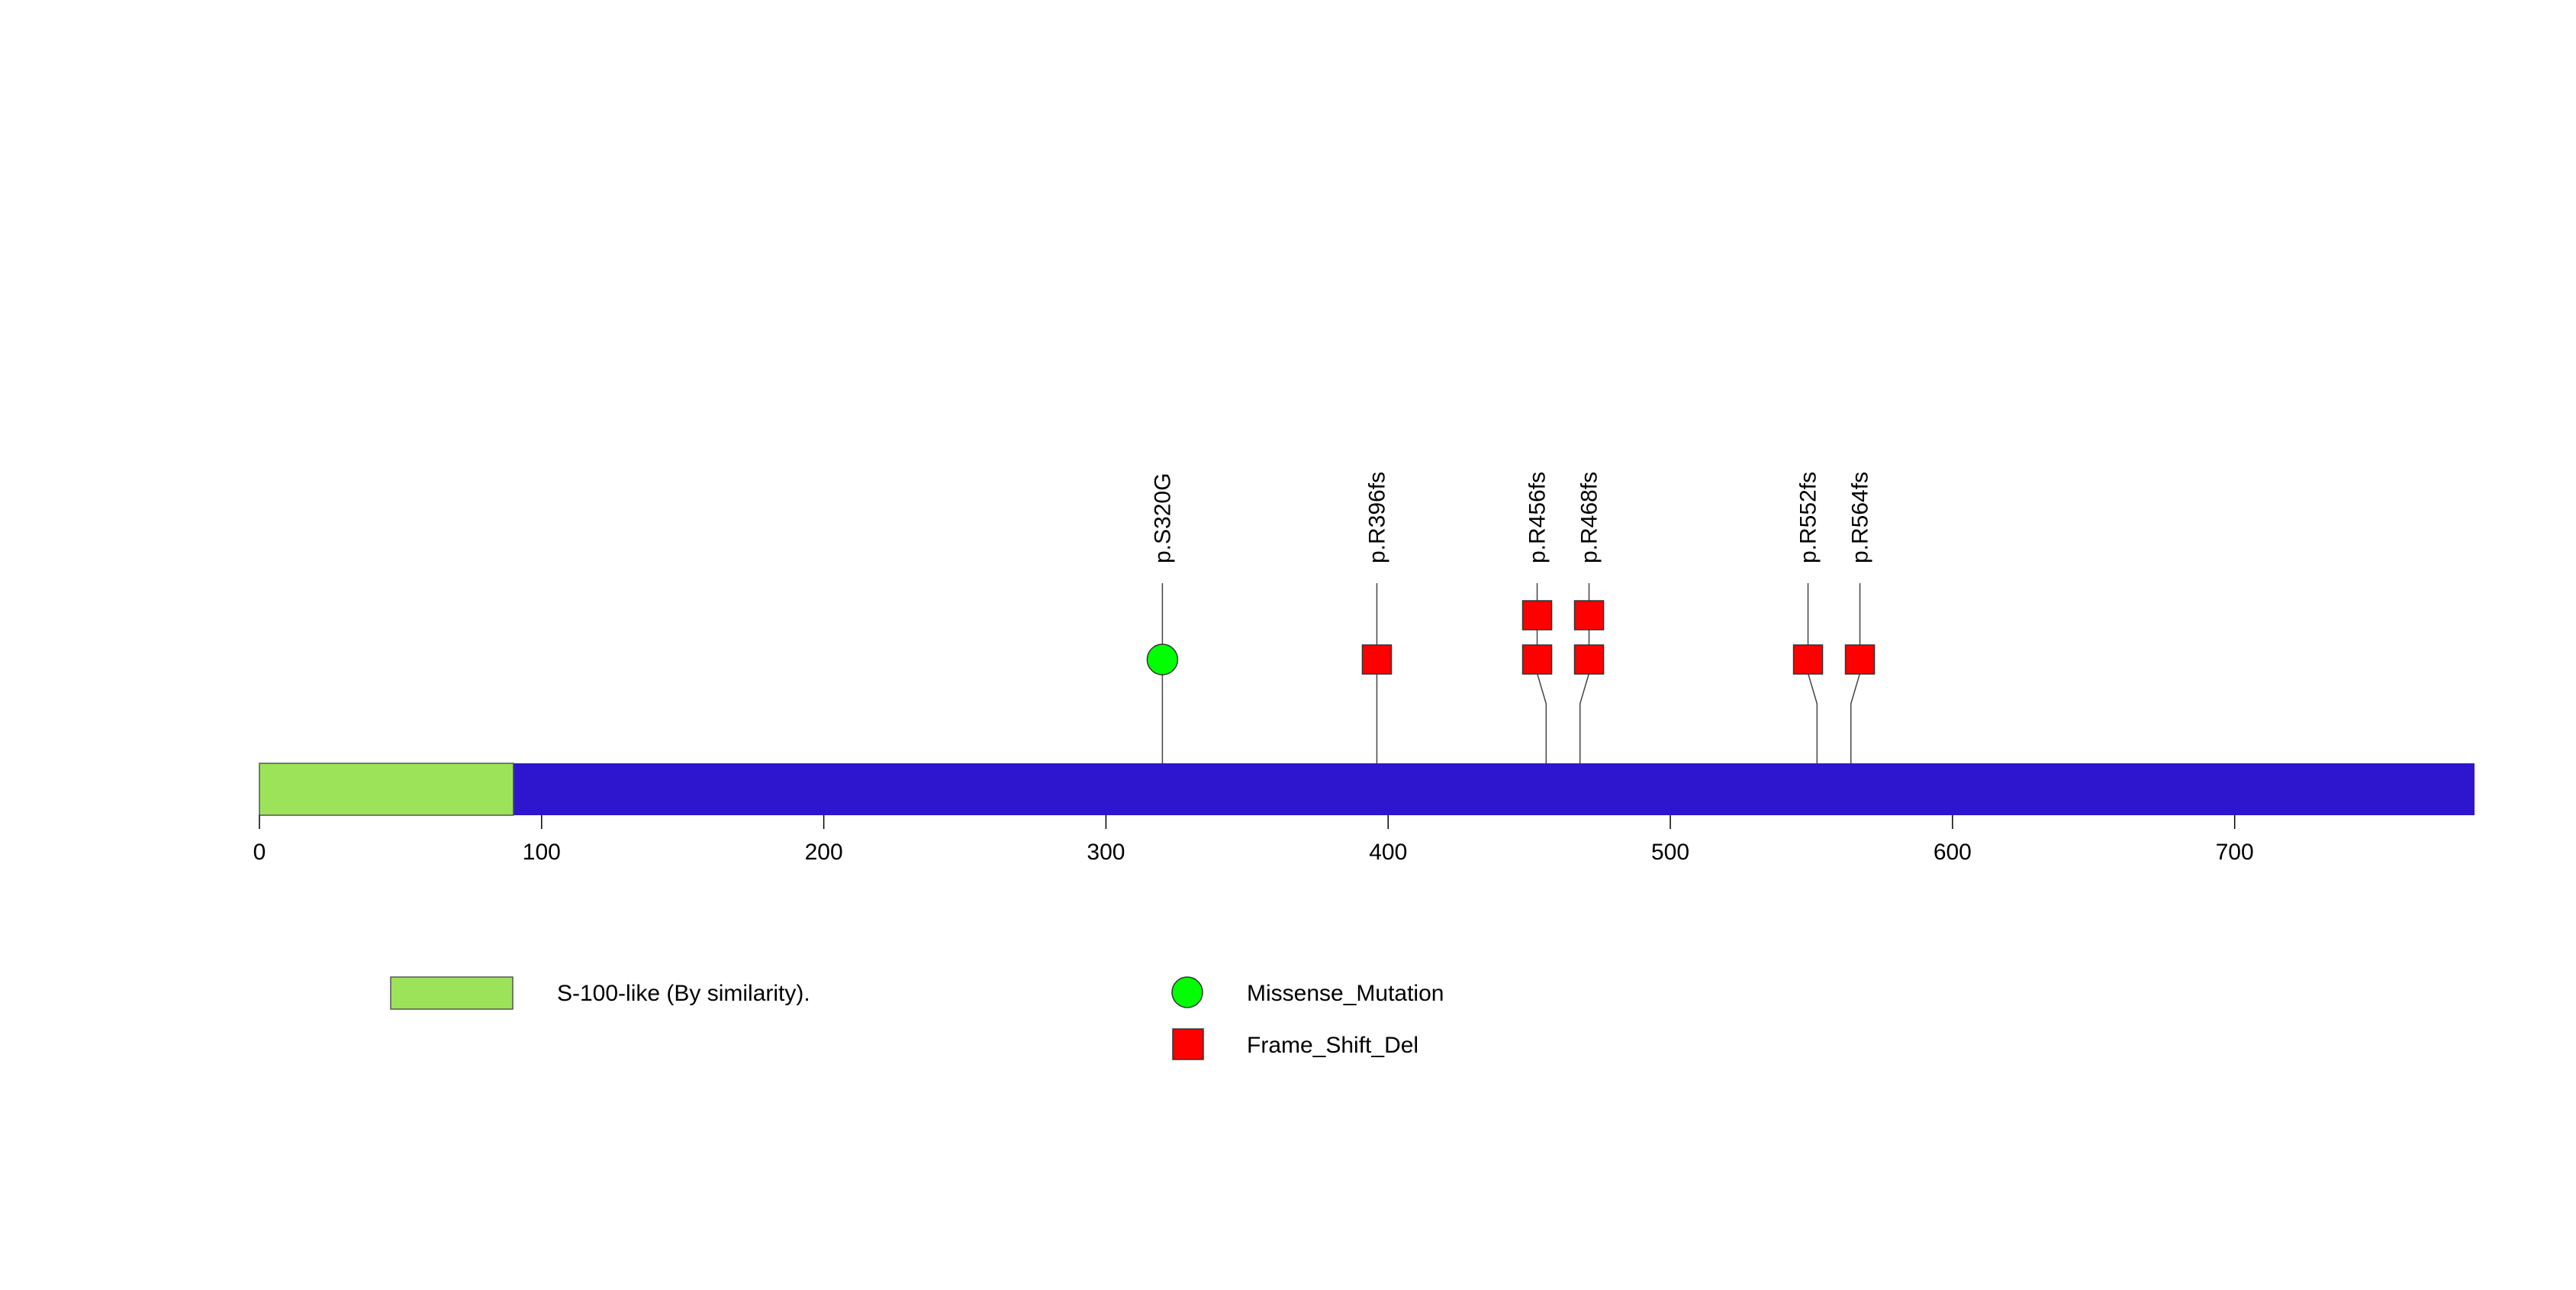 This screenshot has height=1290, width=2576. I want to click on legend-type-label: Missense_Mutation, so click(1345, 994).